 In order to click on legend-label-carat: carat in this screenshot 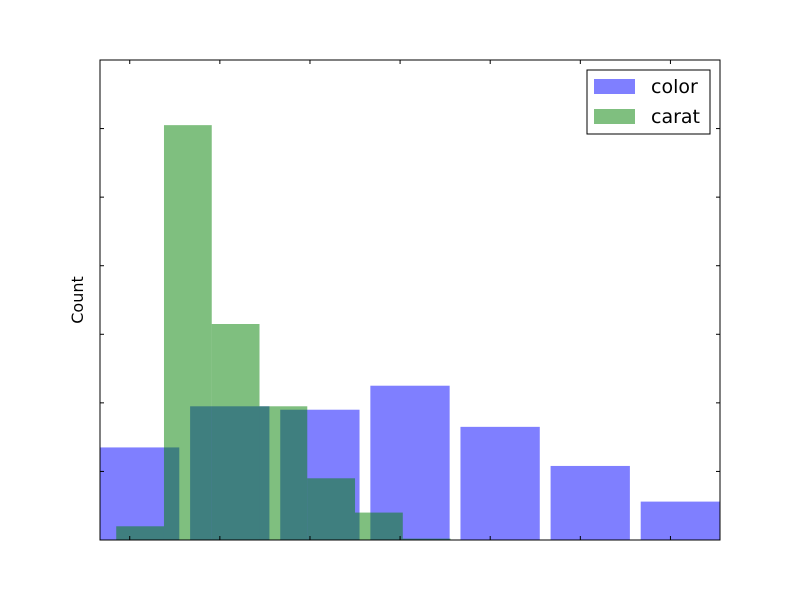, I will do `click(675, 117)`.